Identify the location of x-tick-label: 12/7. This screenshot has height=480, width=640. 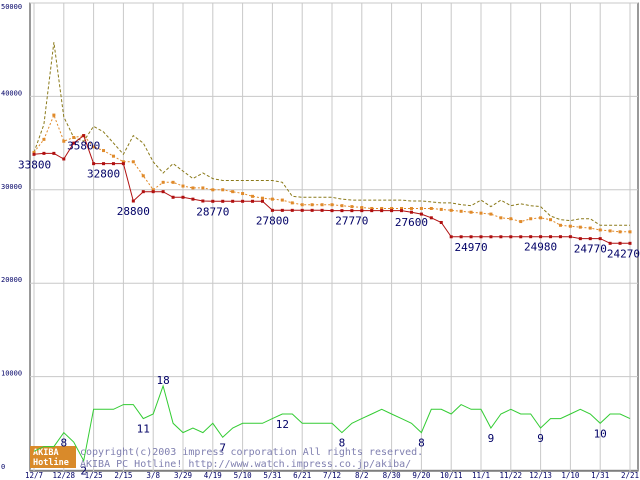
(34, 475).